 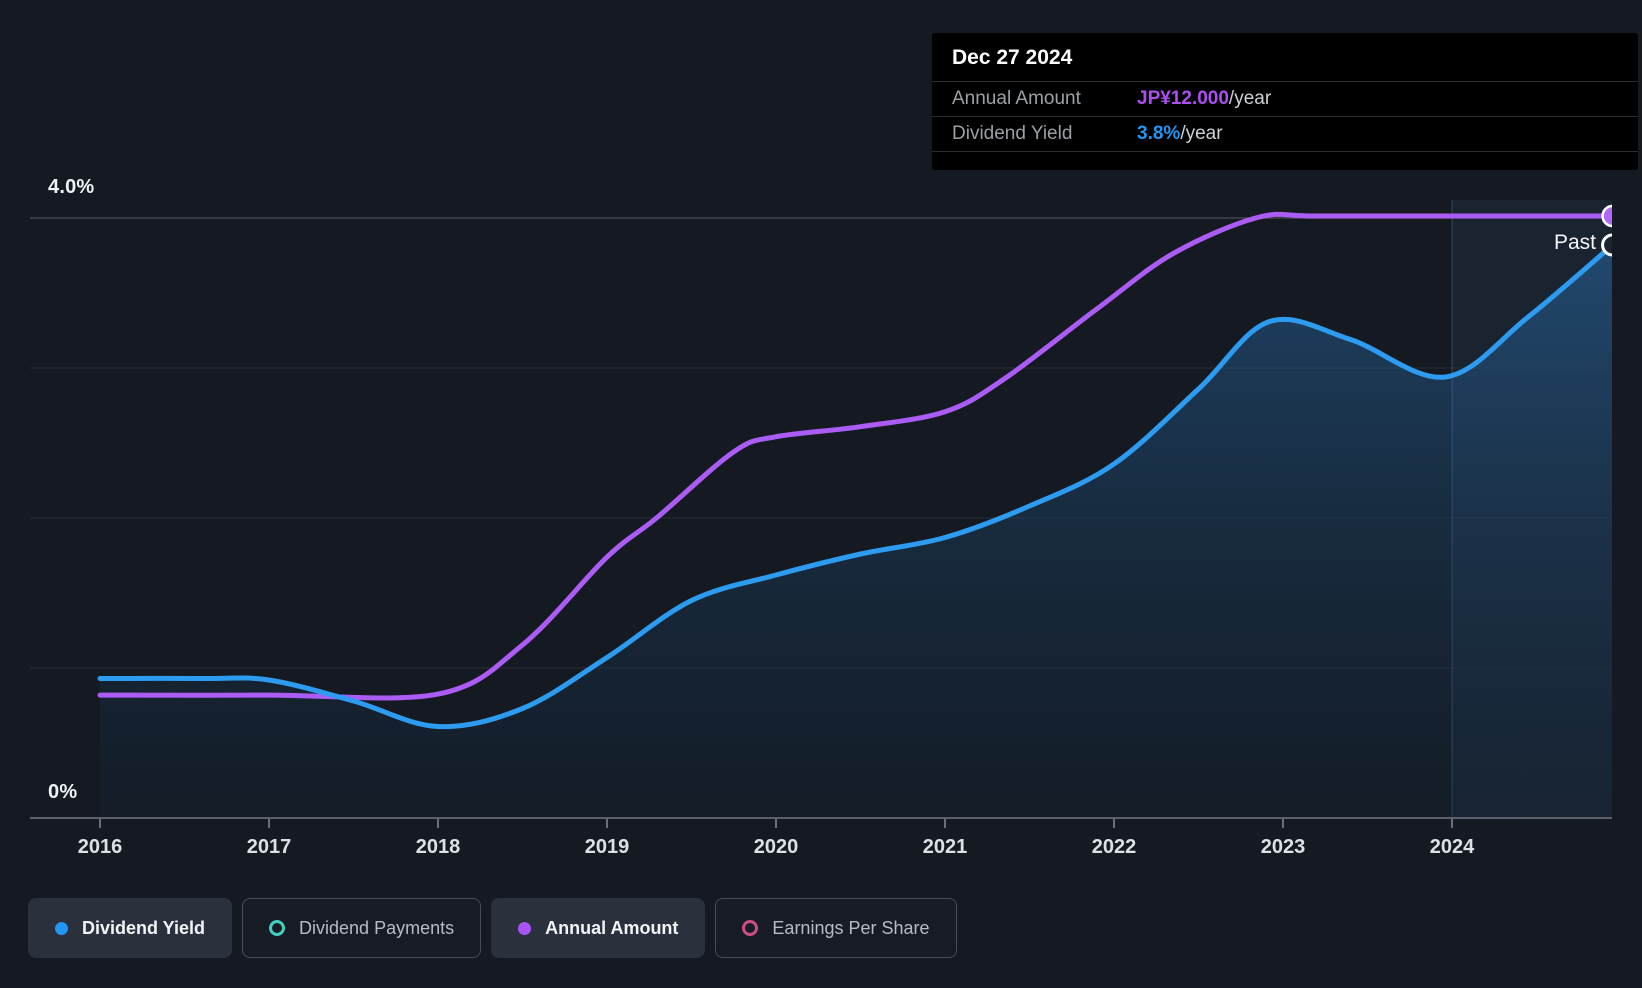 I want to click on legend-button-earnings-per-share: Earnings Per Share, so click(x=836, y=928).